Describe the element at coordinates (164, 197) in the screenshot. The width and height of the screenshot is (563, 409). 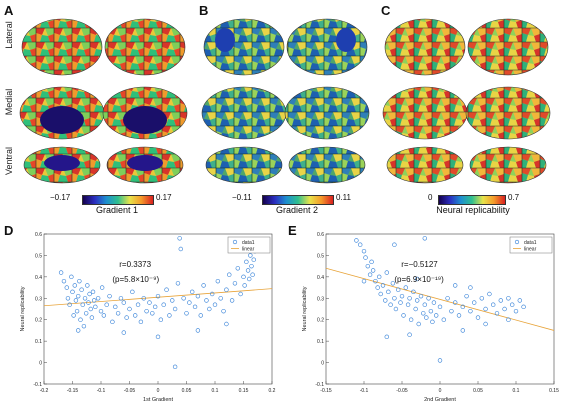
I see `colorbar-max-label: 0.17` at that location.